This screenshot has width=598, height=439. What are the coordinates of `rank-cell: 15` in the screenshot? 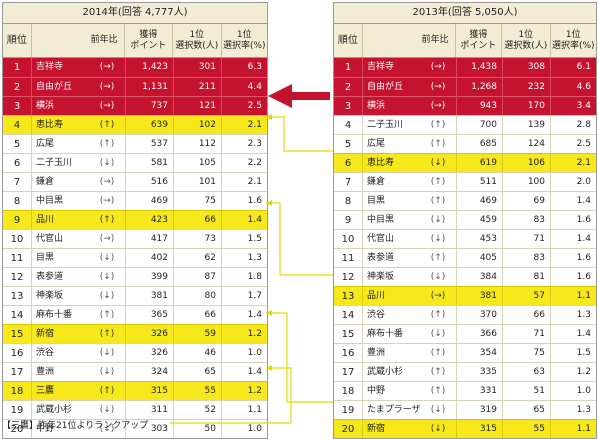 It's located at (348, 334).